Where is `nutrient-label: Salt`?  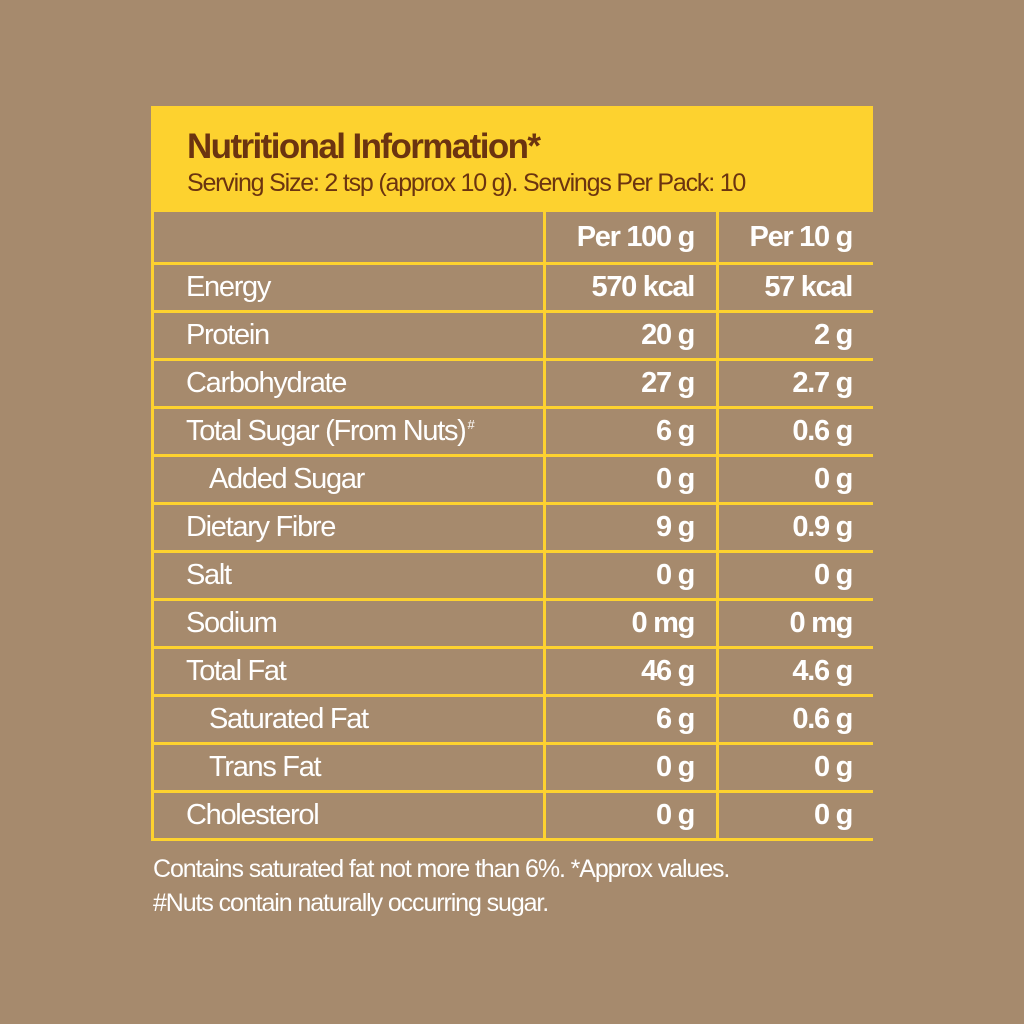
nutrient-label: Salt is located at coordinates (209, 575).